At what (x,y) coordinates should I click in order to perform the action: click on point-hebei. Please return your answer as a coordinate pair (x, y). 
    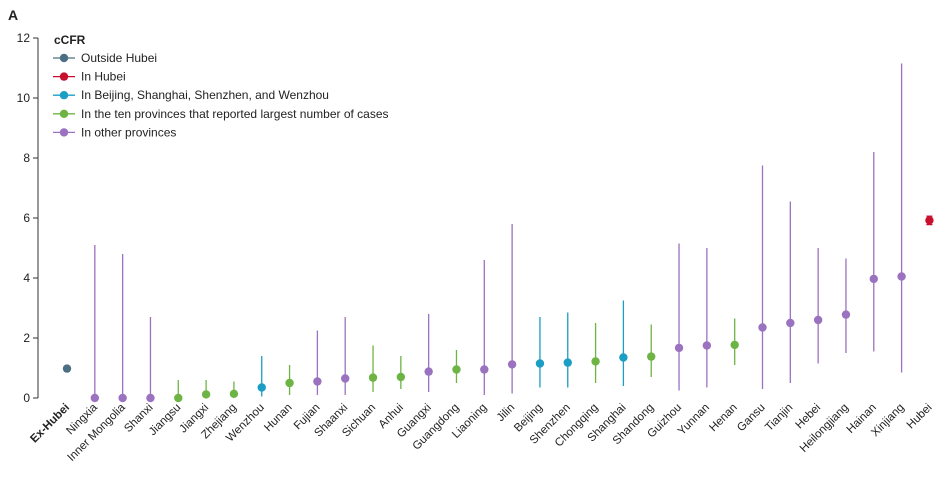
    Looking at the image, I should click on (818, 320).